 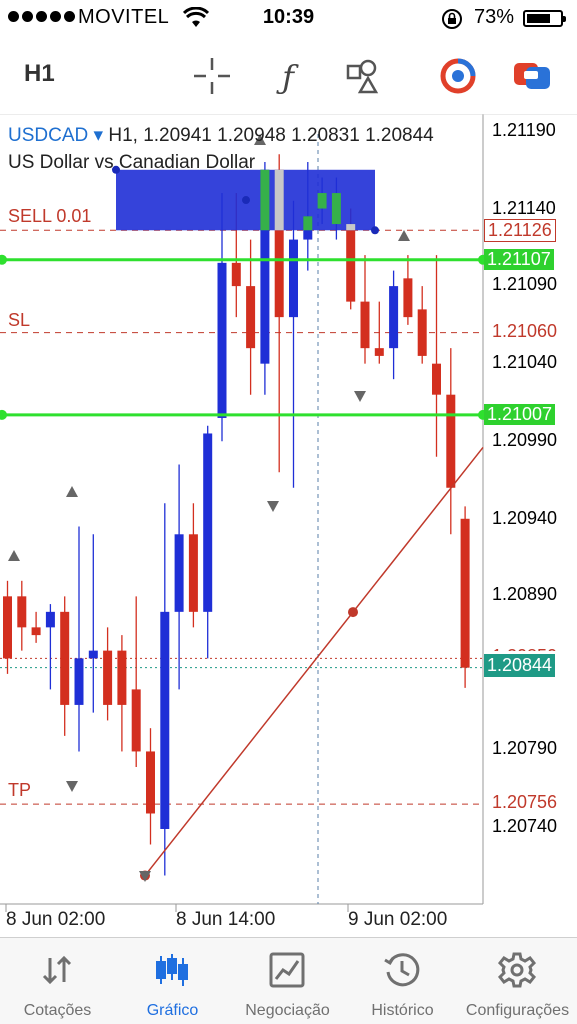 I want to click on price-tick: 1.20940, so click(x=524, y=518).